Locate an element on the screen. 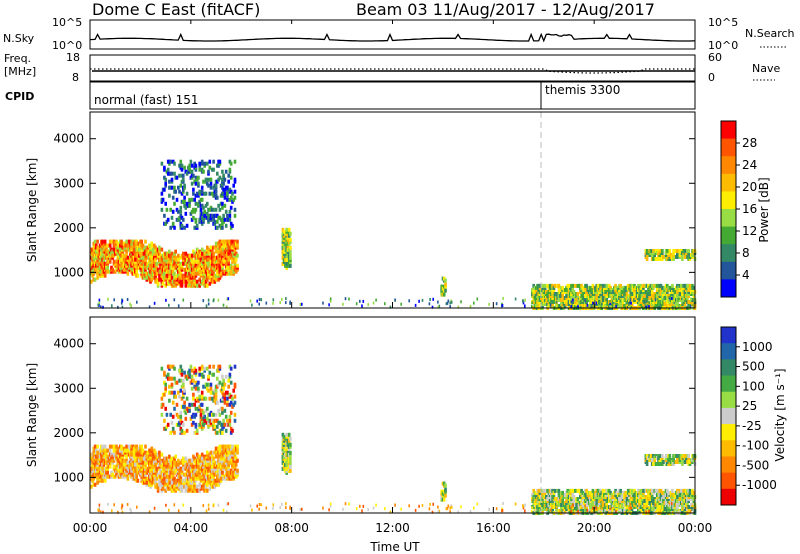 The width and height of the screenshot is (800, 554). cpid-label: CPID is located at coordinates (19, 96).